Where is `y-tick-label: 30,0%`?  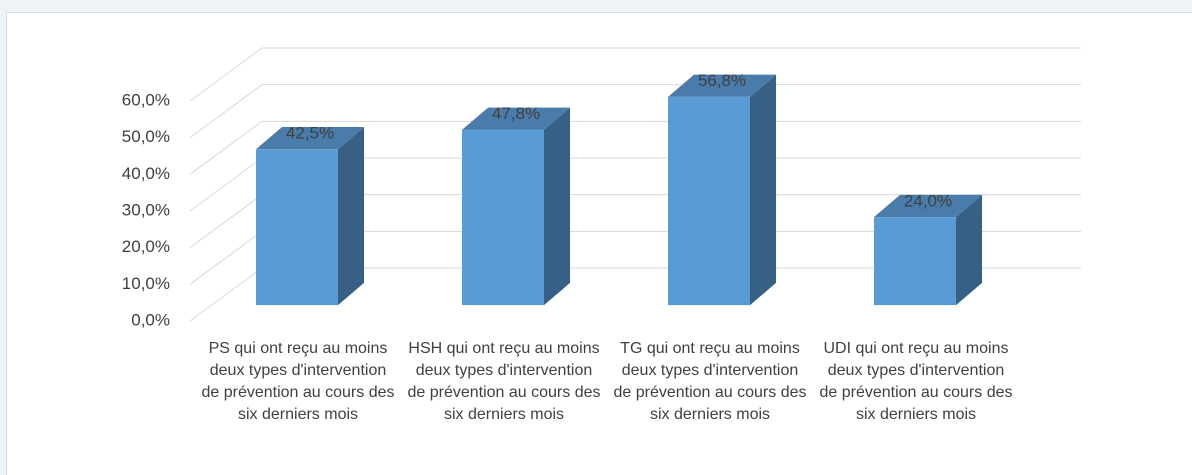 y-tick-label: 30,0% is located at coordinates (146, 209).